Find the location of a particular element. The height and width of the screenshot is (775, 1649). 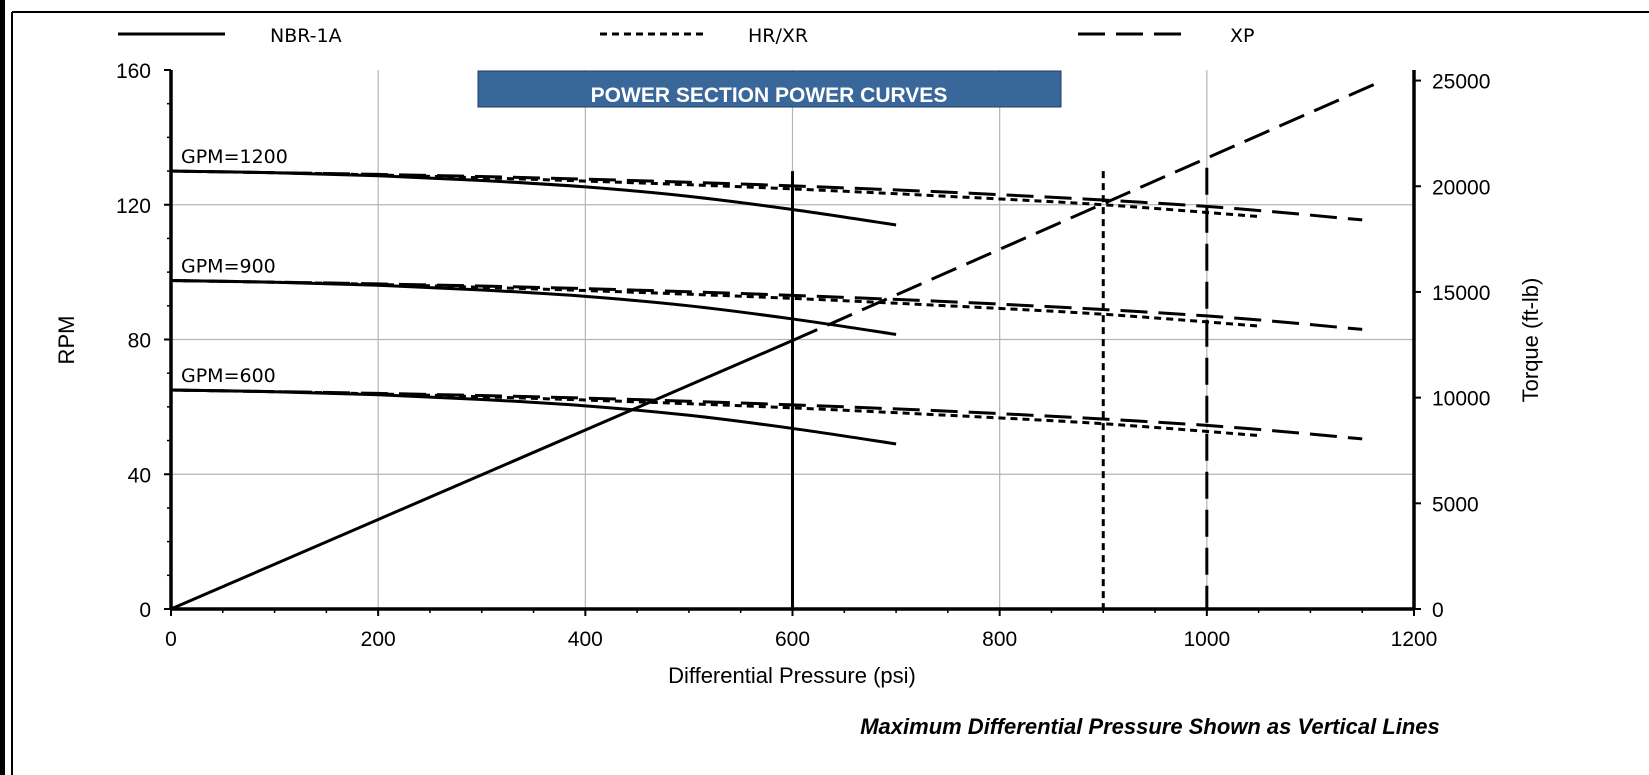

y2-tick-label: 20000 is located at coordinates (1461, 187).